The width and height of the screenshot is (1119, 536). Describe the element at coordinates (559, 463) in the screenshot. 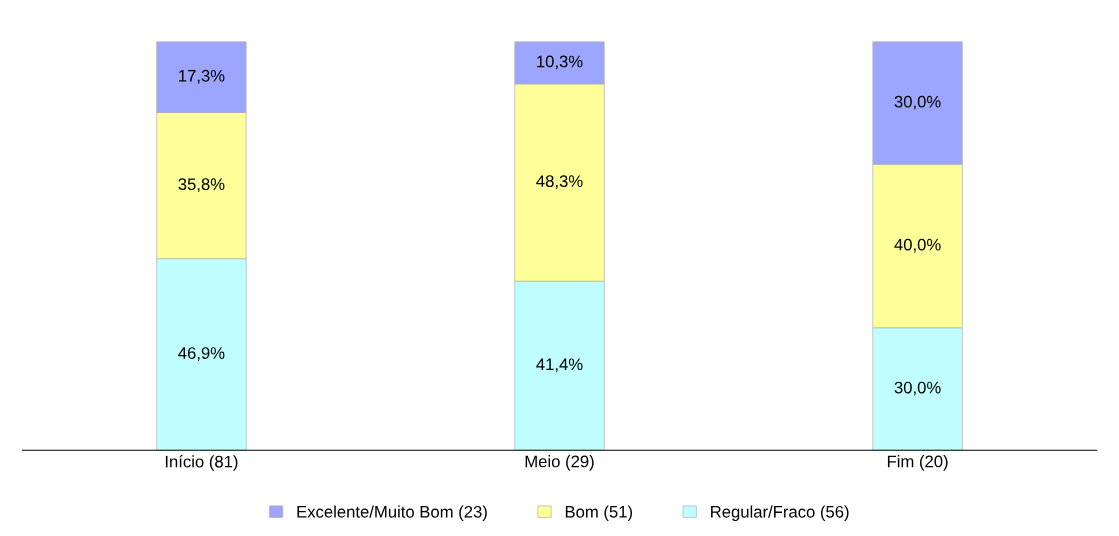

I see `x-tick-label: Meio (29)` at that location.